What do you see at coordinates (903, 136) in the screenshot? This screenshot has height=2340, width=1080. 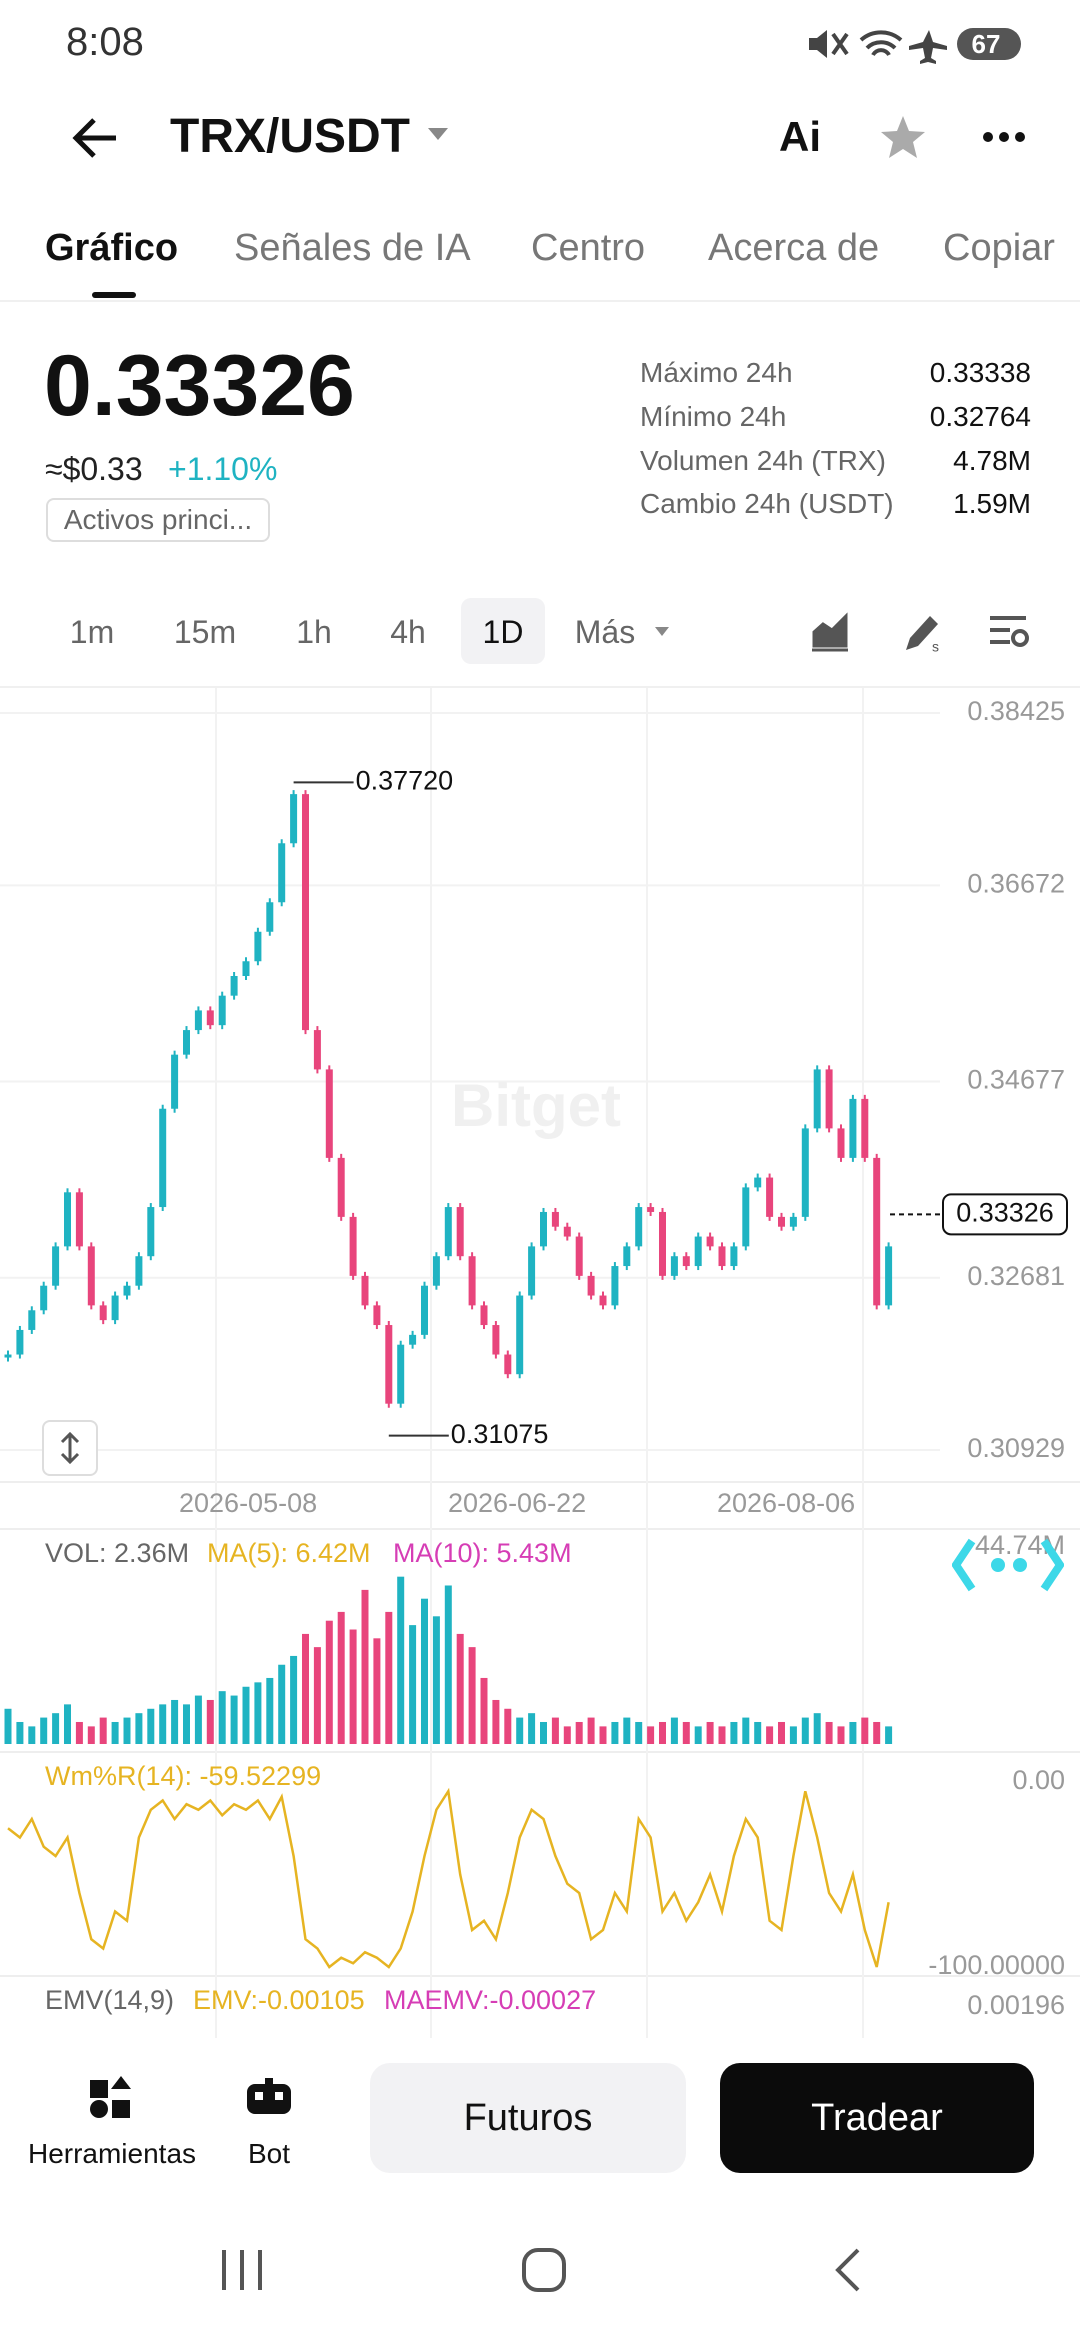 I see `favorite-button` at bounding box center [903, 136].